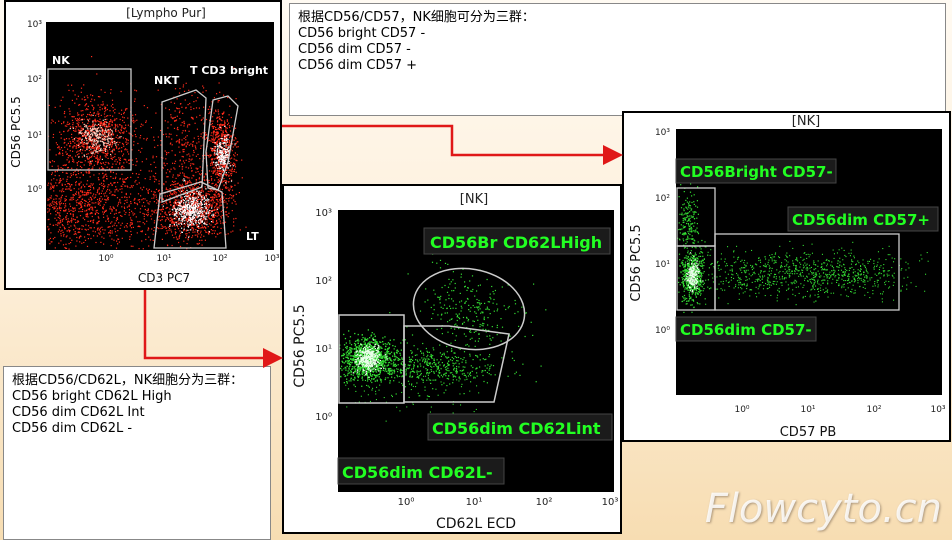 Image resolution: width=952 pixels, height=540 pixels. Describe the element at coordinates (92, 396) in the screenshot. I see `note-cd62l-line: CD56 bright CD62L High` at that location.